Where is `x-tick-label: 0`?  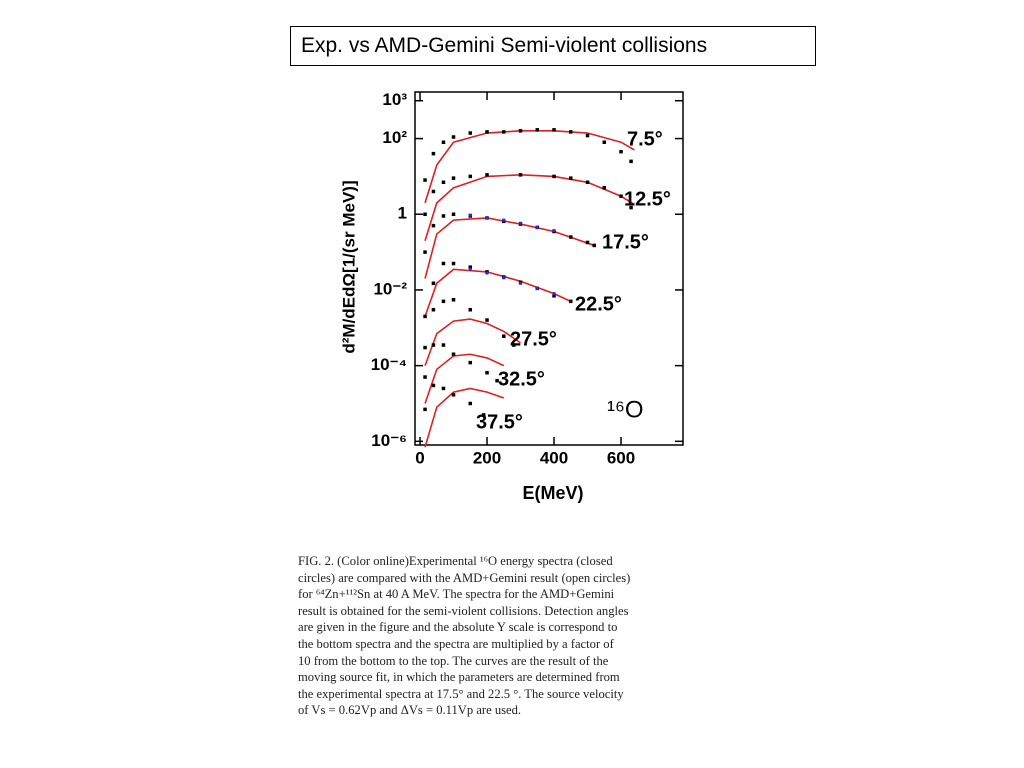 x-tick-label: 0 is located at coordinates (419, 457).